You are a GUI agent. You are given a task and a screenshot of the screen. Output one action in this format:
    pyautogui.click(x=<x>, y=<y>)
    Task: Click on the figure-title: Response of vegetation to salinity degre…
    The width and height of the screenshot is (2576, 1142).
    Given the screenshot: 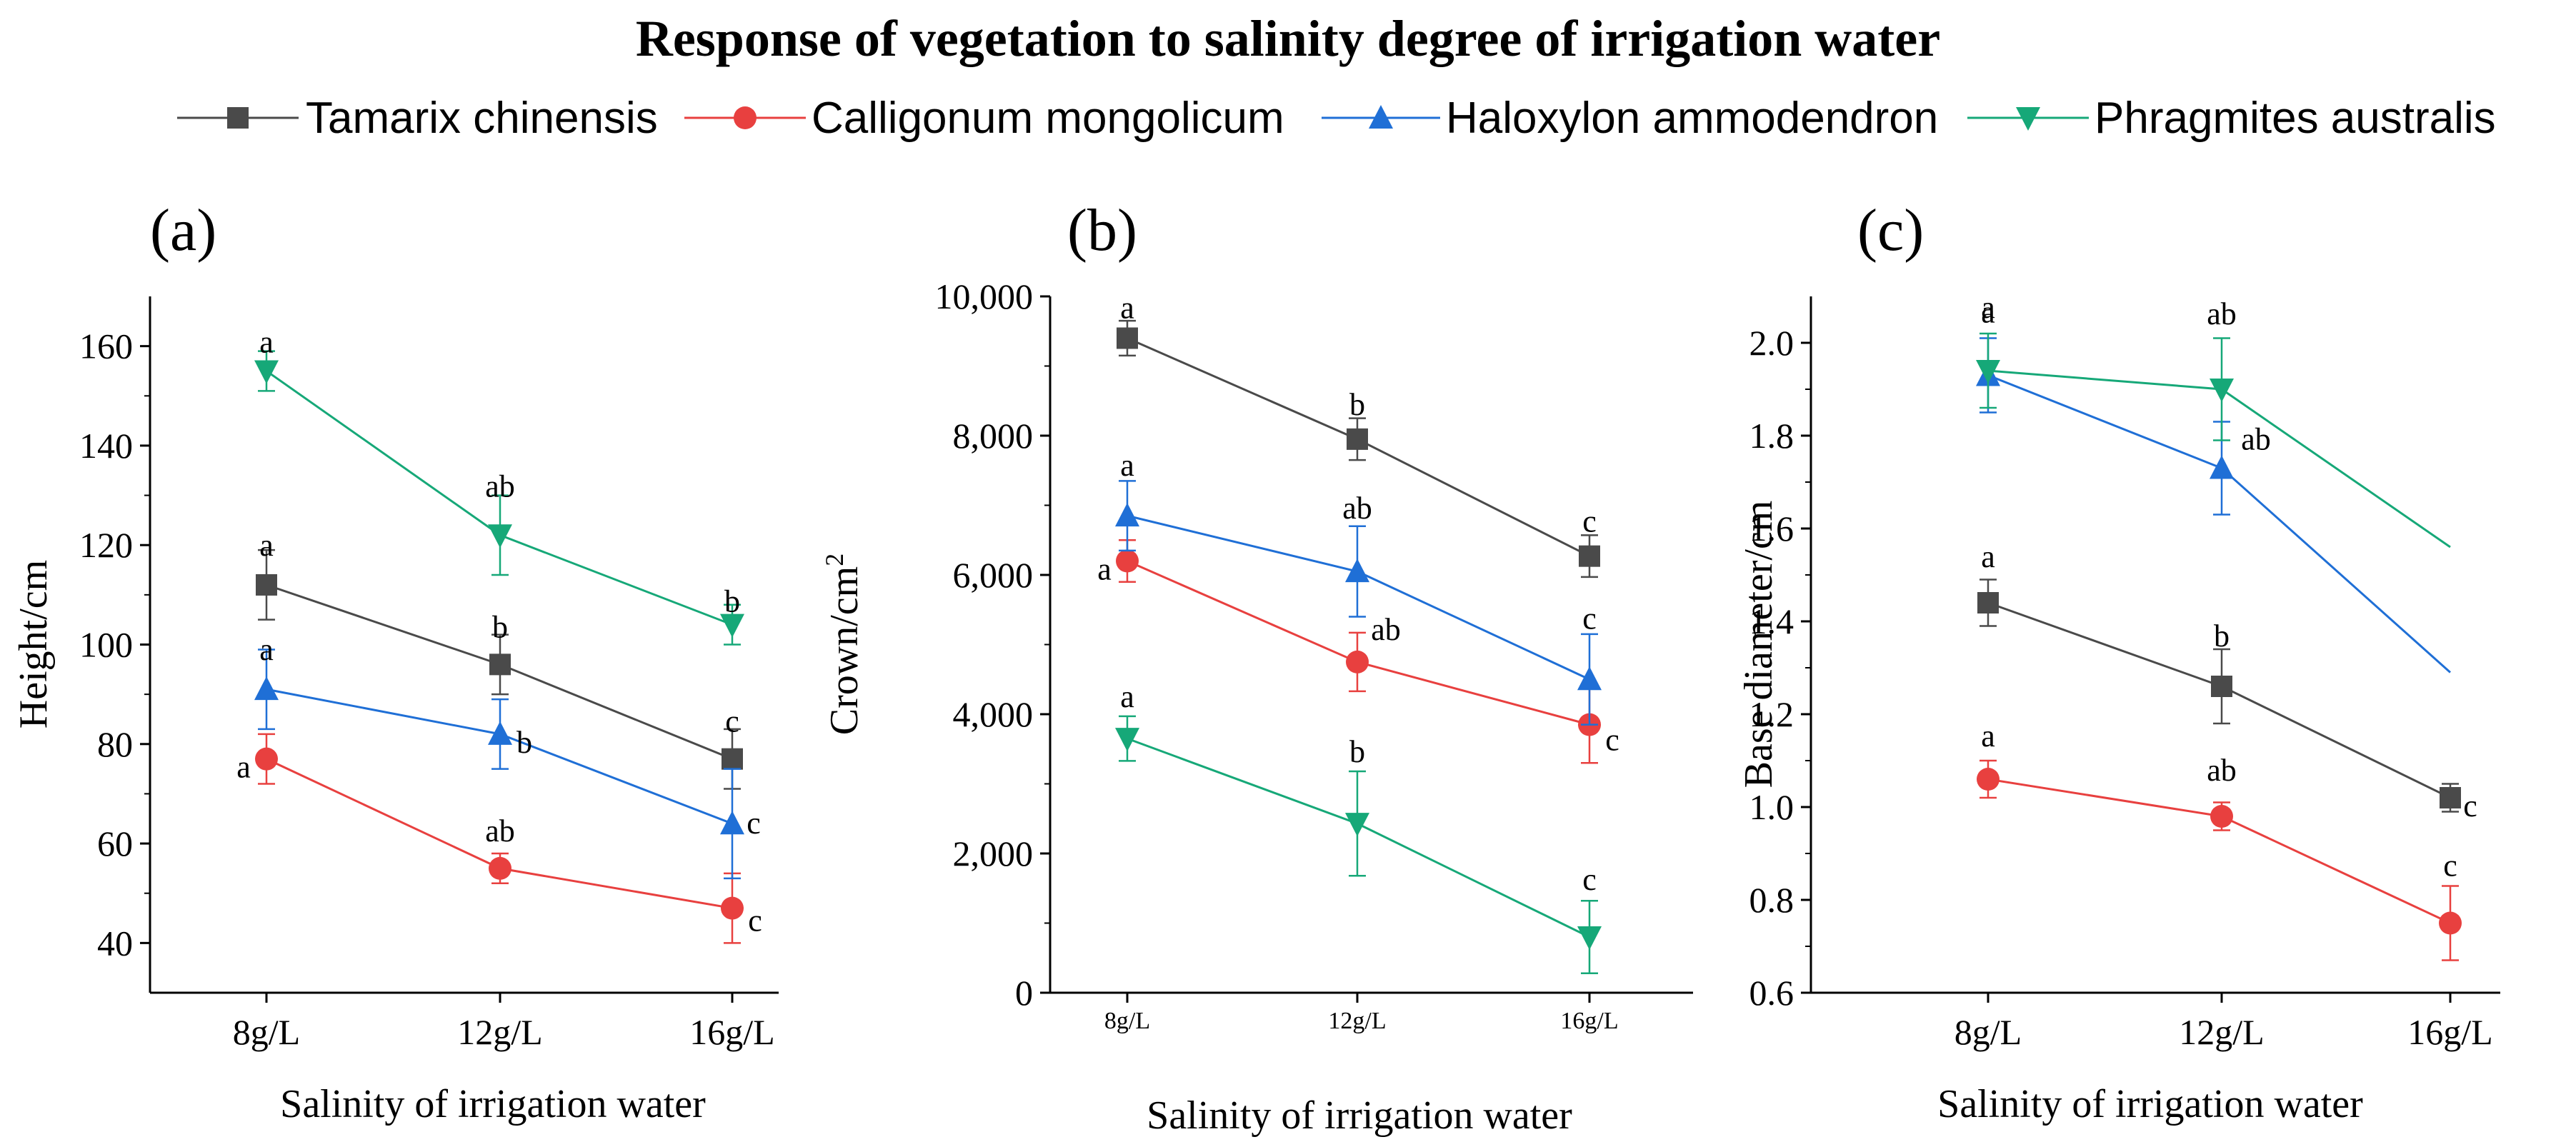 What is the action you would take?
    pyautogui.click(x=1288, y=38)
    